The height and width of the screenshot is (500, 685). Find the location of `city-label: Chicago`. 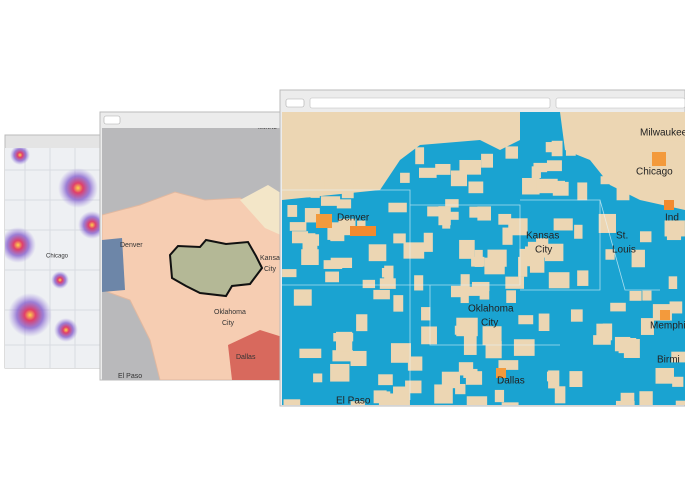

city-label: Chicago is located at coordinates (57, 257).